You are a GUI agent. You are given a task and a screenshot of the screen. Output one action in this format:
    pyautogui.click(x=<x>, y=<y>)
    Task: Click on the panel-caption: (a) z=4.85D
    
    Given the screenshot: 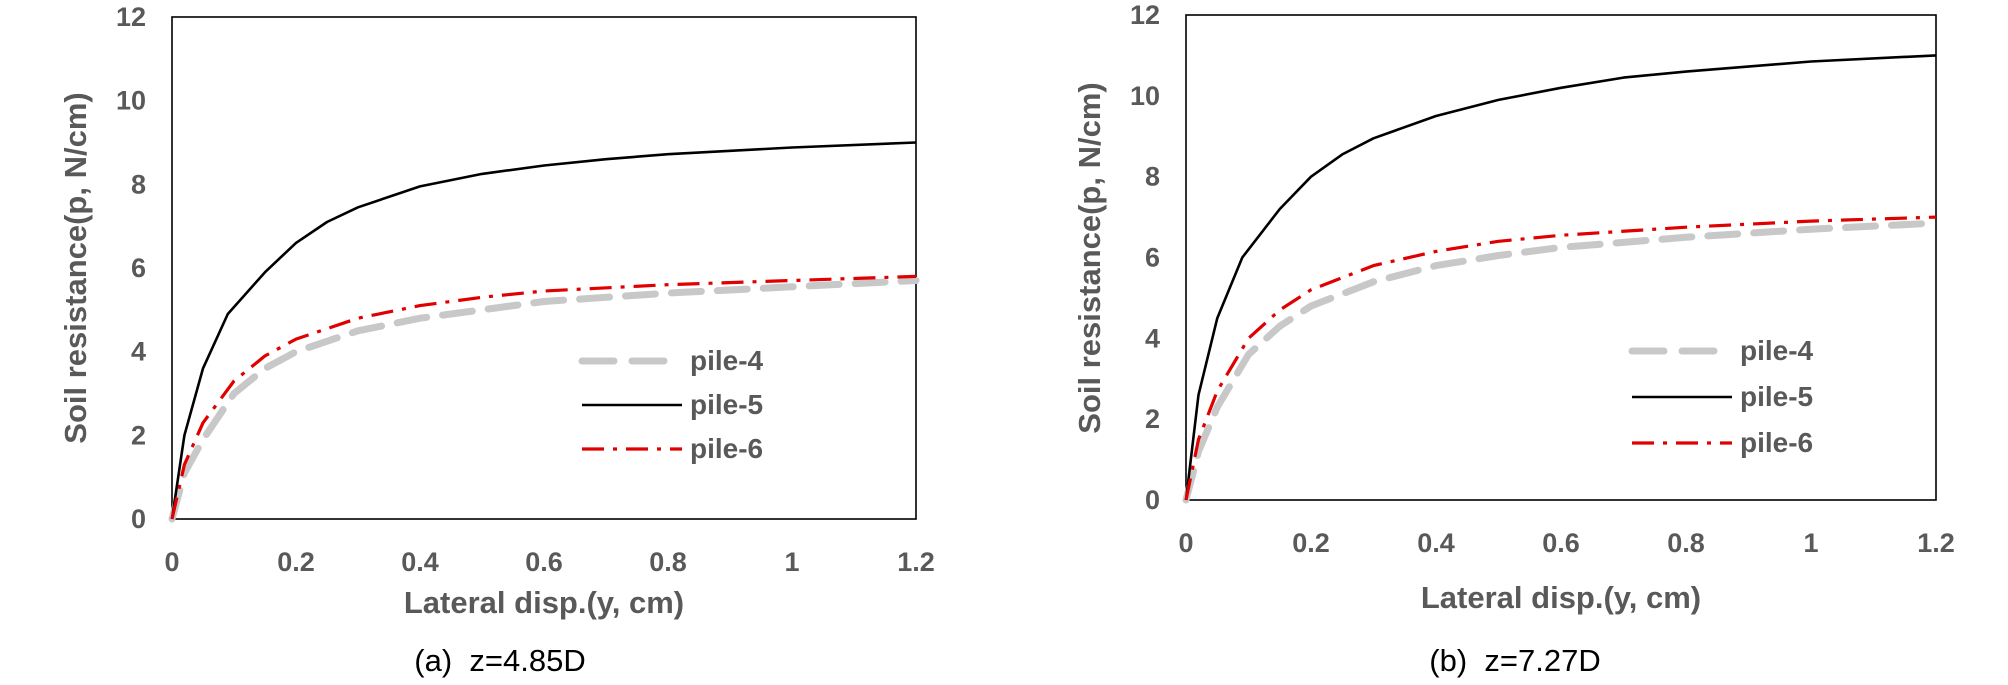 What is the action you would take?
    pyautogui.click(x=499, y=660)
    